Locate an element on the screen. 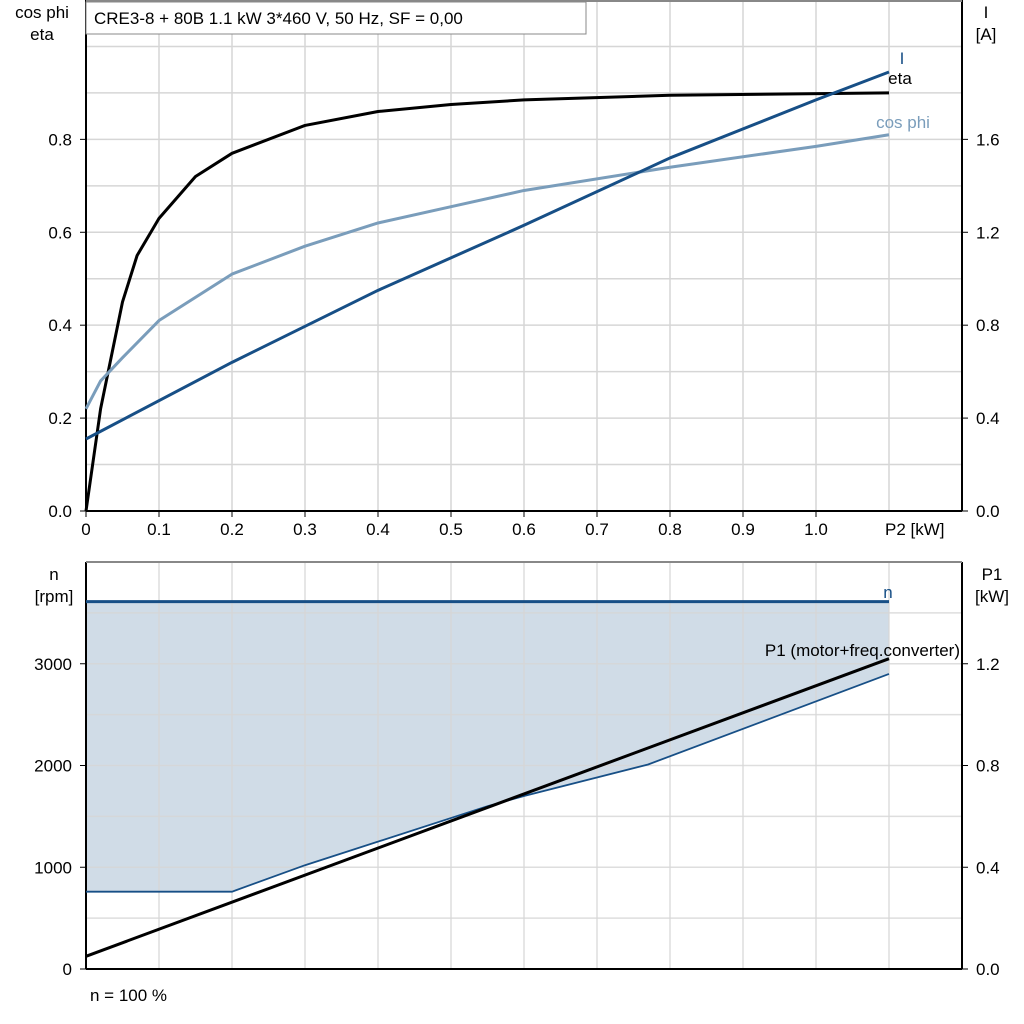 This screenshot has width=1024, height=1024. series-label-eta: eta is located at coordinates (900, 78).